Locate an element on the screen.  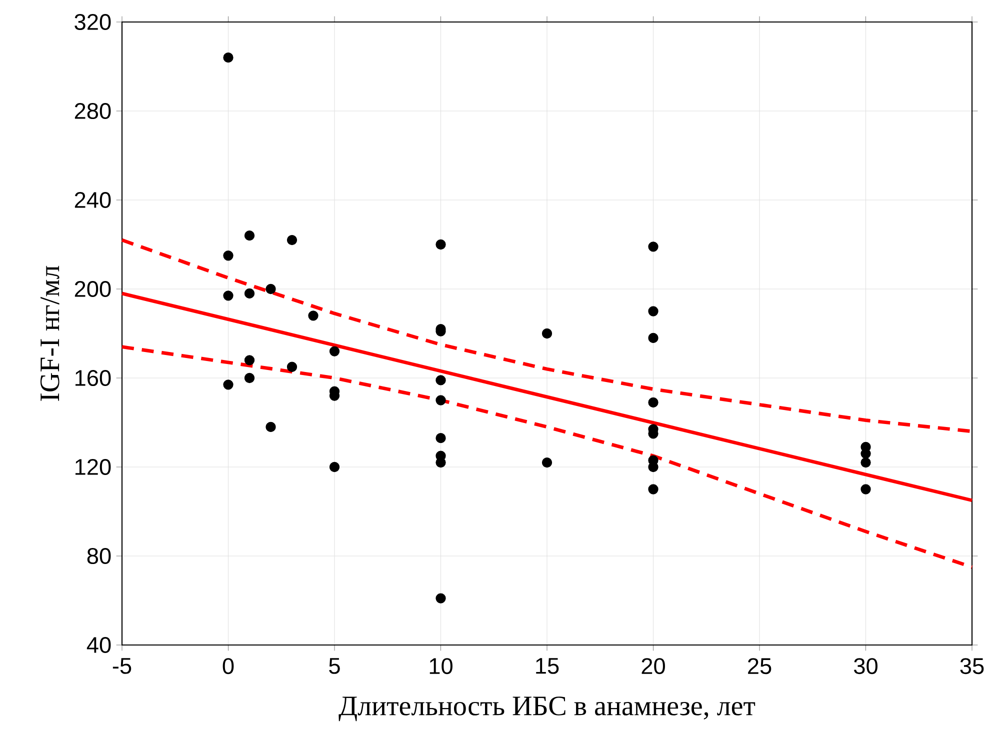
y-tick-label: 120 is located at coordinates (93, 467).